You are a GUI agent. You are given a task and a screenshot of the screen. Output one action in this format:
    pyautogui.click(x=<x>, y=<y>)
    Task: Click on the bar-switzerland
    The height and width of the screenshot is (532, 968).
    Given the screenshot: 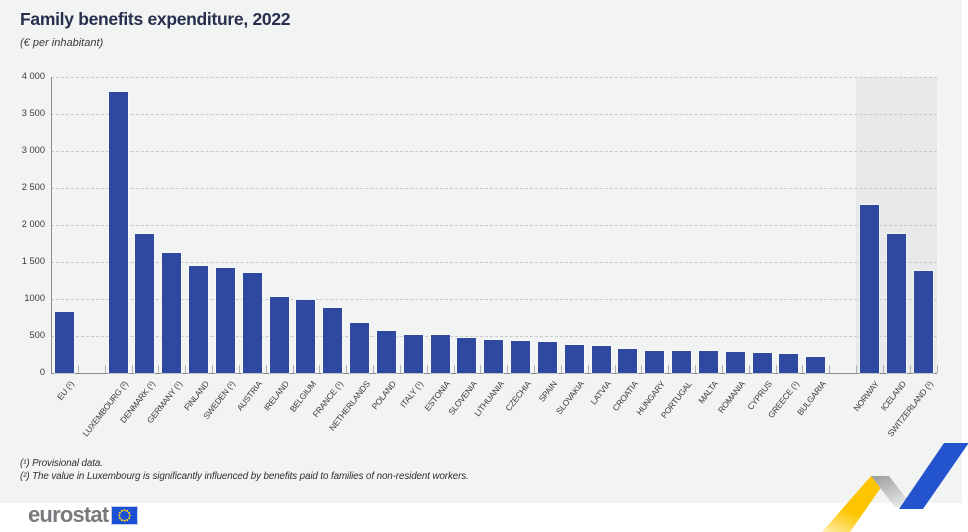 What is the action you would take?
    pyautogui.click(x=923, y=322)
    